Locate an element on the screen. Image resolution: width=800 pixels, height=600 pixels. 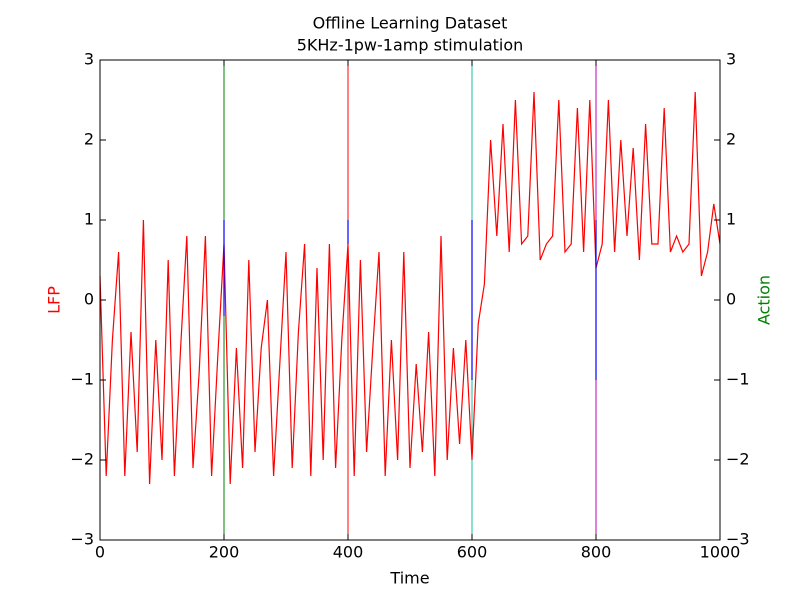
chart-title: Offline Learning Dataset is located at coordinates (410, 23).